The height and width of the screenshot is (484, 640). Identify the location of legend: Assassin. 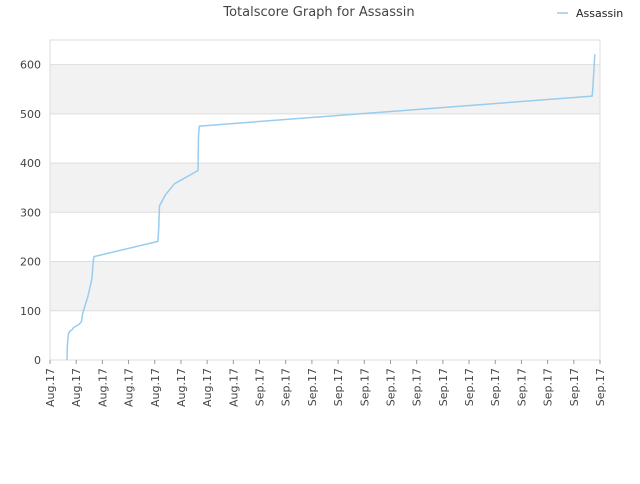
(590, 13).